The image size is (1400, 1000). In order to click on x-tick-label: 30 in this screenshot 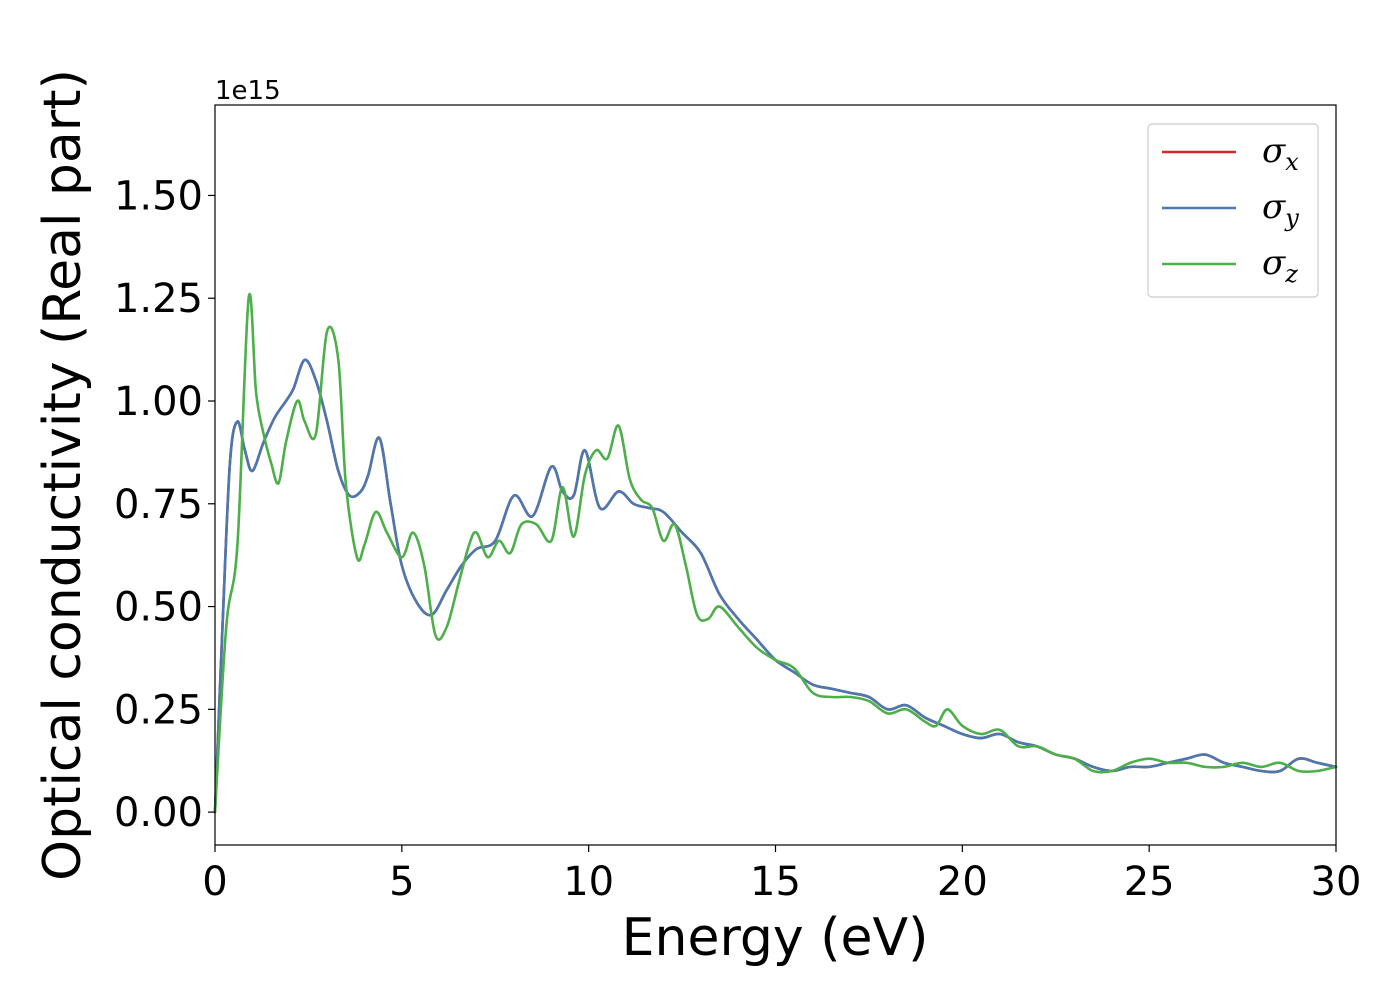, I will do `click(1336, 882)`.